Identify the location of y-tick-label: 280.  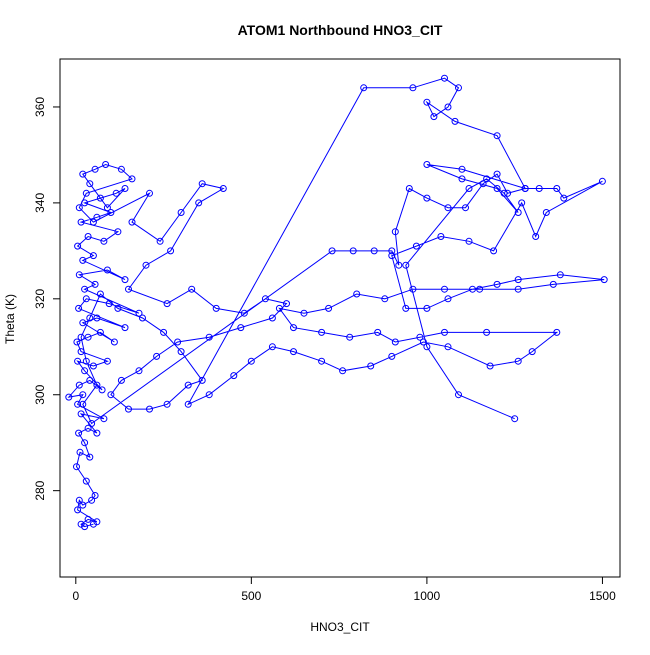
(40, 490).